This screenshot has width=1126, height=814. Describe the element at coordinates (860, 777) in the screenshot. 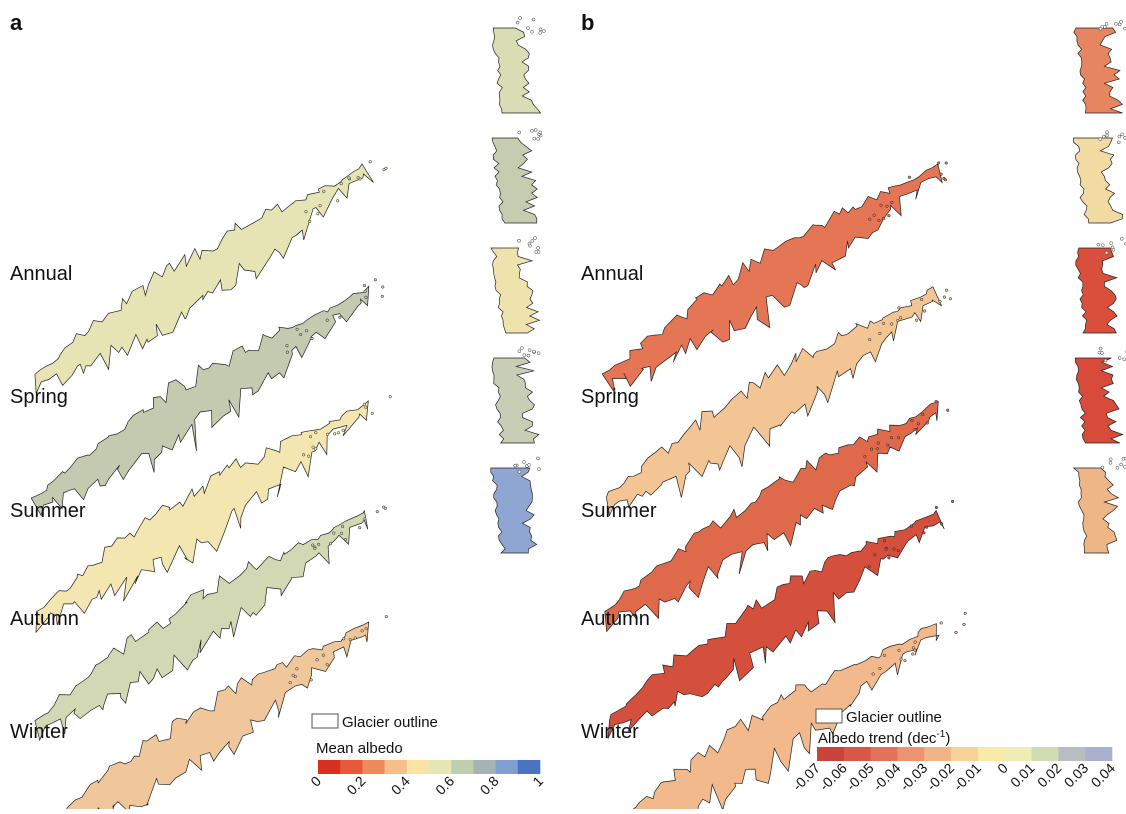

I see `colorbar-tick-label: -0.05` at that location.